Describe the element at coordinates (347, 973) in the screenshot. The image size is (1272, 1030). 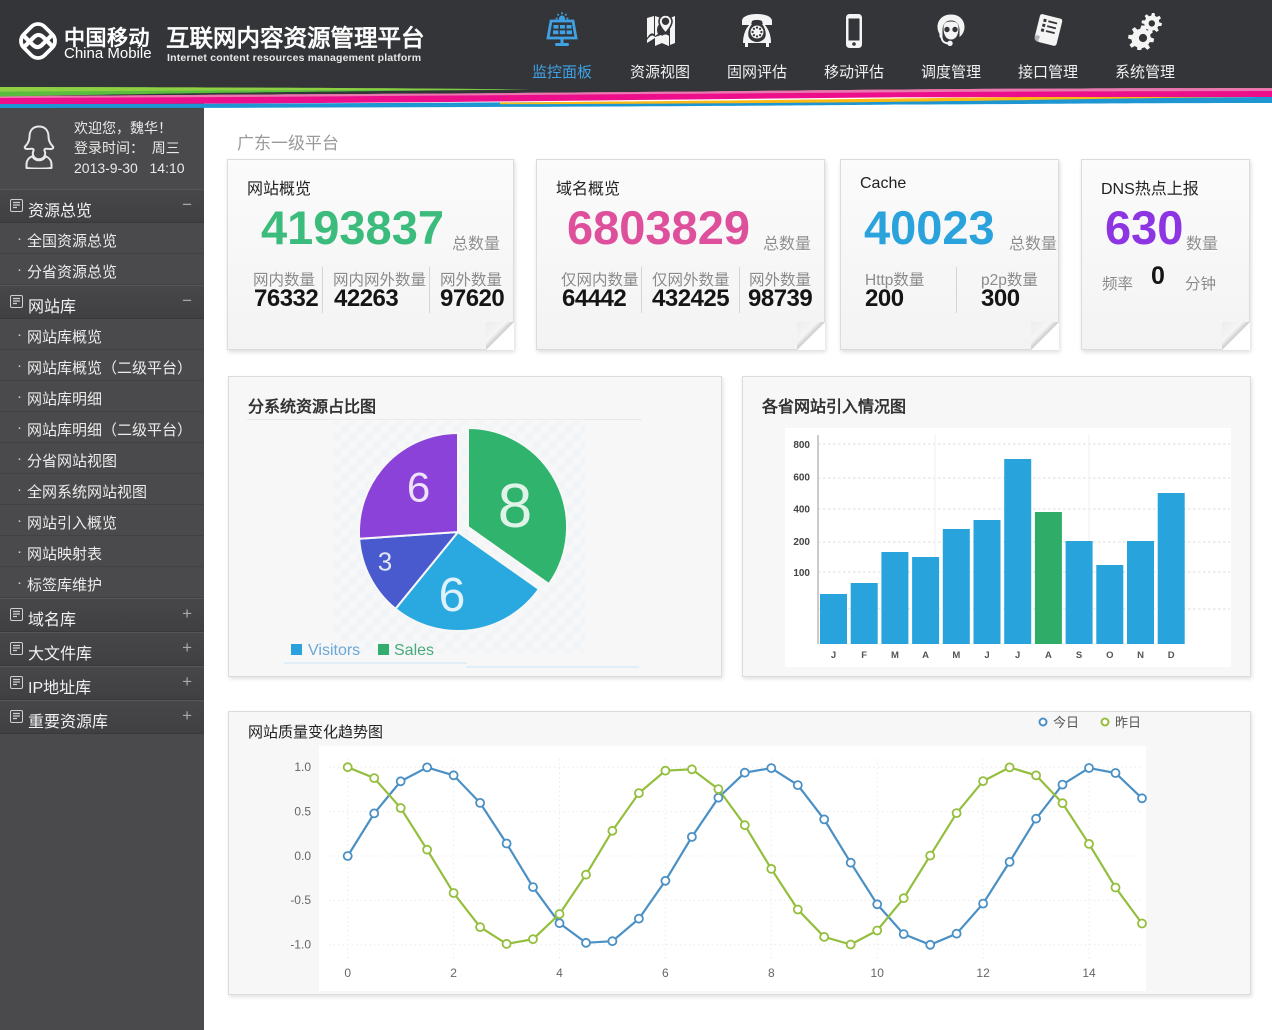
I see `svg-text: 0` at that location.